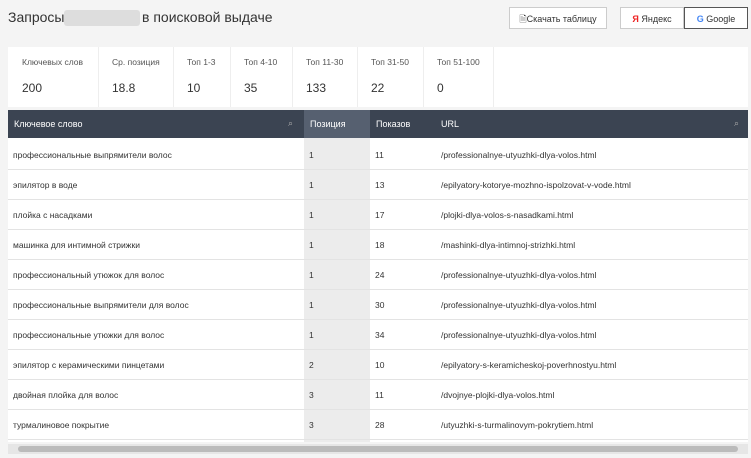 This screenshot has height=458, width=751. Describe the element at coordinates (53, 215) in the screenshot. I see `table-cell: плойка с насадками` at that location.